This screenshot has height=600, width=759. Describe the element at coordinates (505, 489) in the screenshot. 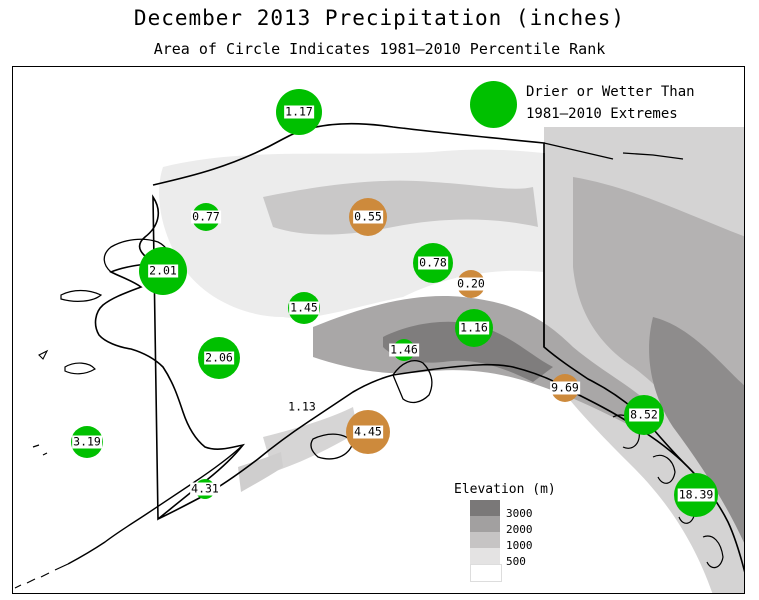

I see `elevation-legend-title: Elevation (m)` at that location.